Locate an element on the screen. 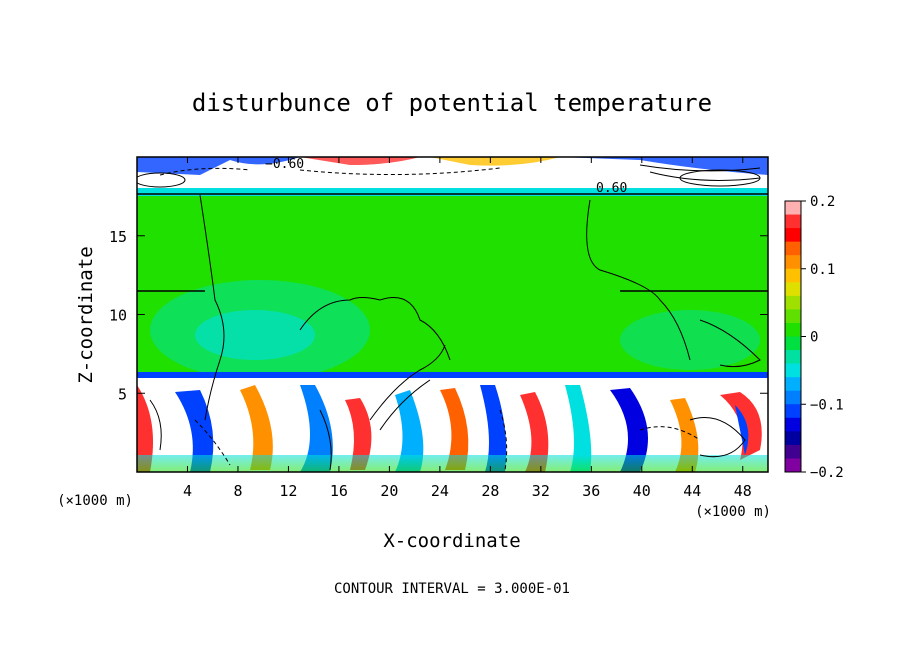 The height and width of the screenshot is (654, 904). contour-label-0: −0.60 is located at coordinates (284, 164).